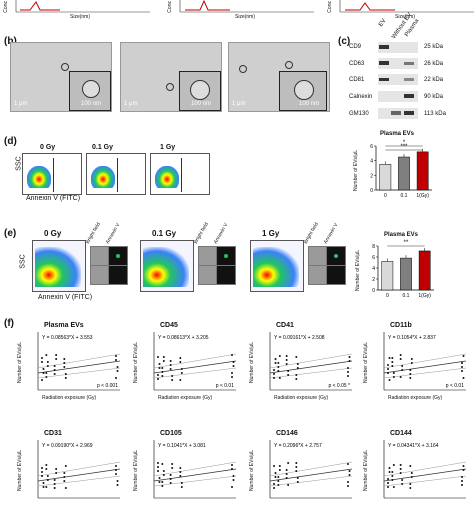  Describe the element at coordinates (434, 47) in the screenshot. I see `blot-size-cd9: 25 kDa` at that location.